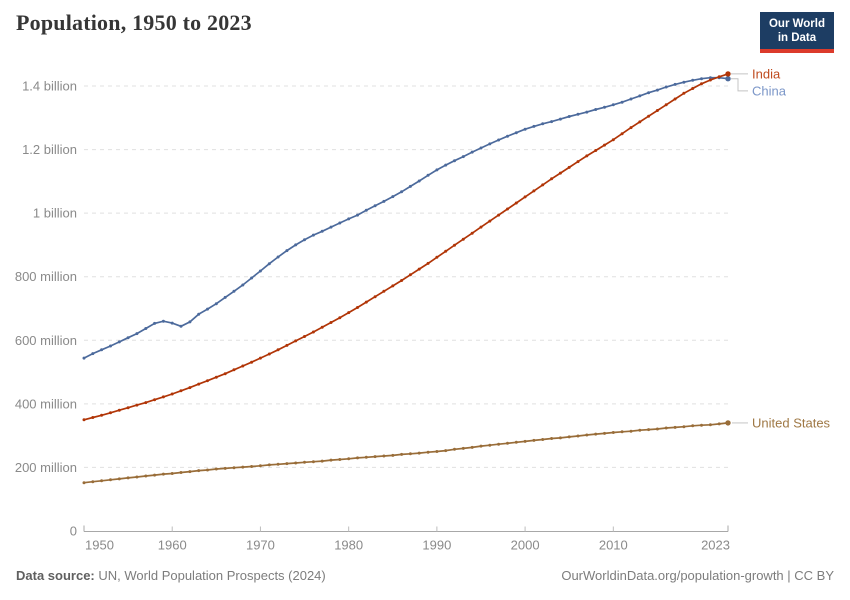  Describe the element at coordinates (49, 86) in the screenshot. I see `y-axis-tick-label: 1.4 billion` at that location.